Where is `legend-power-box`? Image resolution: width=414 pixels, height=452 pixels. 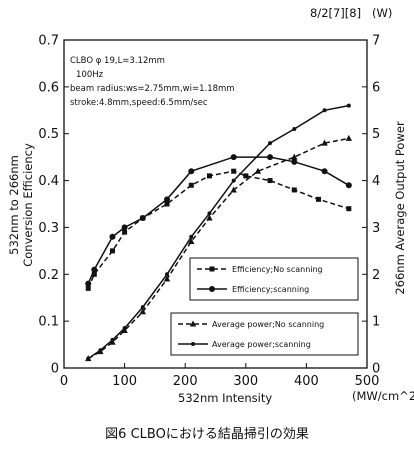
legend-power-box is located at coordinates (264, 334).